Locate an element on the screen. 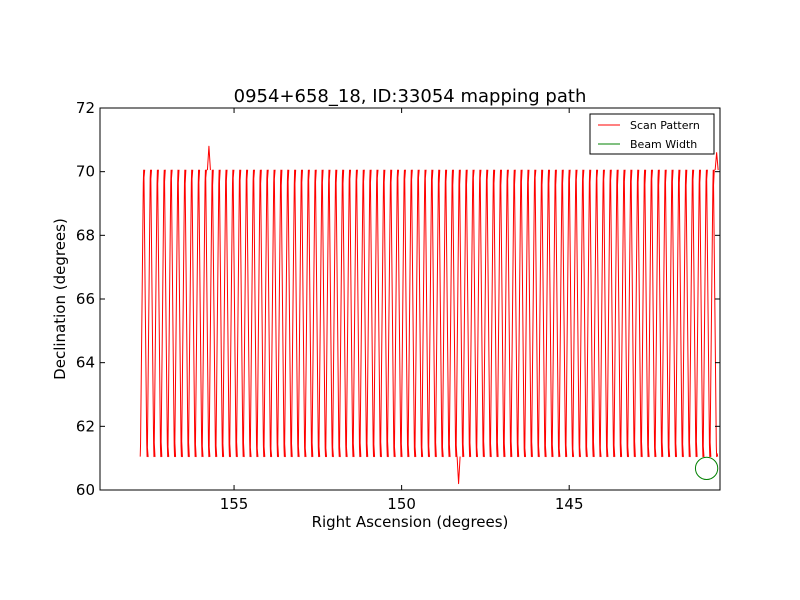 The width and height of the screenshot is (800, 600). legend-label-scan-pattern: Scan Pattern is located at coordinates (665, 125).